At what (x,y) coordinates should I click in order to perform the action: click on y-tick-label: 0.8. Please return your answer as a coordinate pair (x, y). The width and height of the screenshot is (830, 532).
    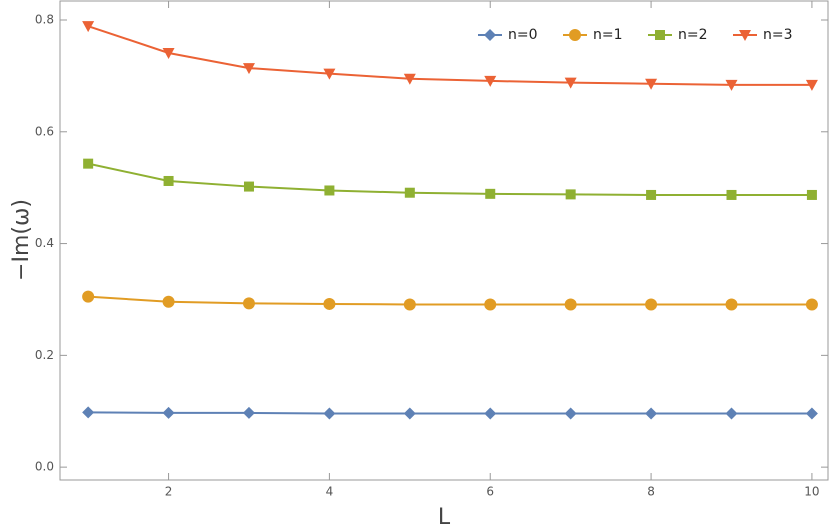
    Looking at the image, I should click on (44, 20).